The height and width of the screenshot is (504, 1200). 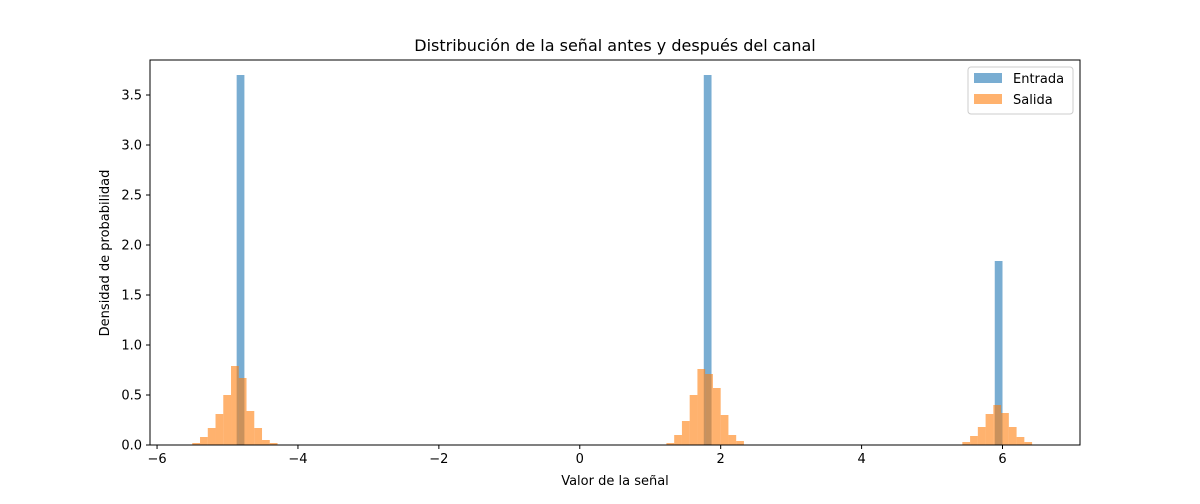 I want to click on y-tick-label: 1.0, so click(x=131, y=346).